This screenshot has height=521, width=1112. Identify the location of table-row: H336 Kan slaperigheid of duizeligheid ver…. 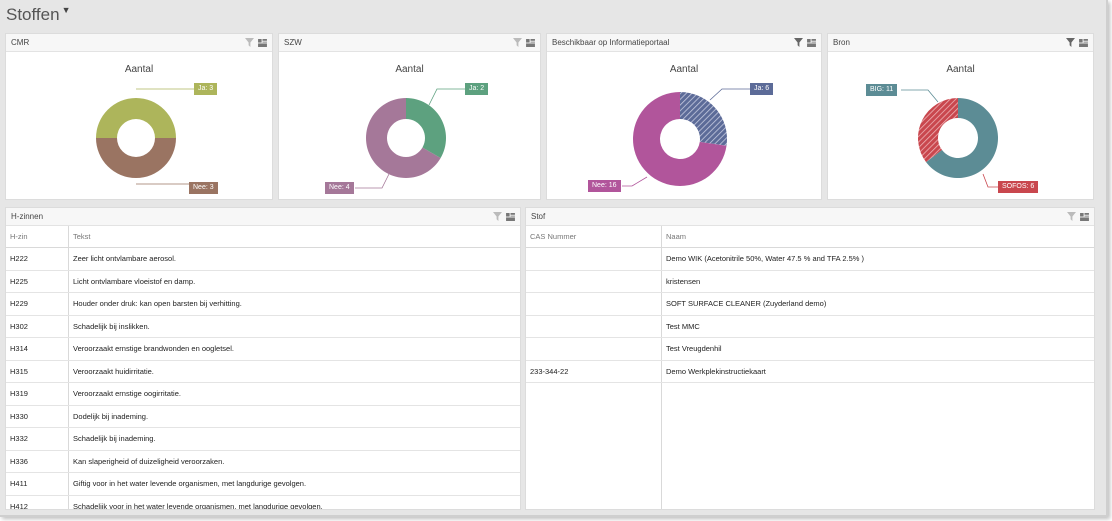
(263, 461).